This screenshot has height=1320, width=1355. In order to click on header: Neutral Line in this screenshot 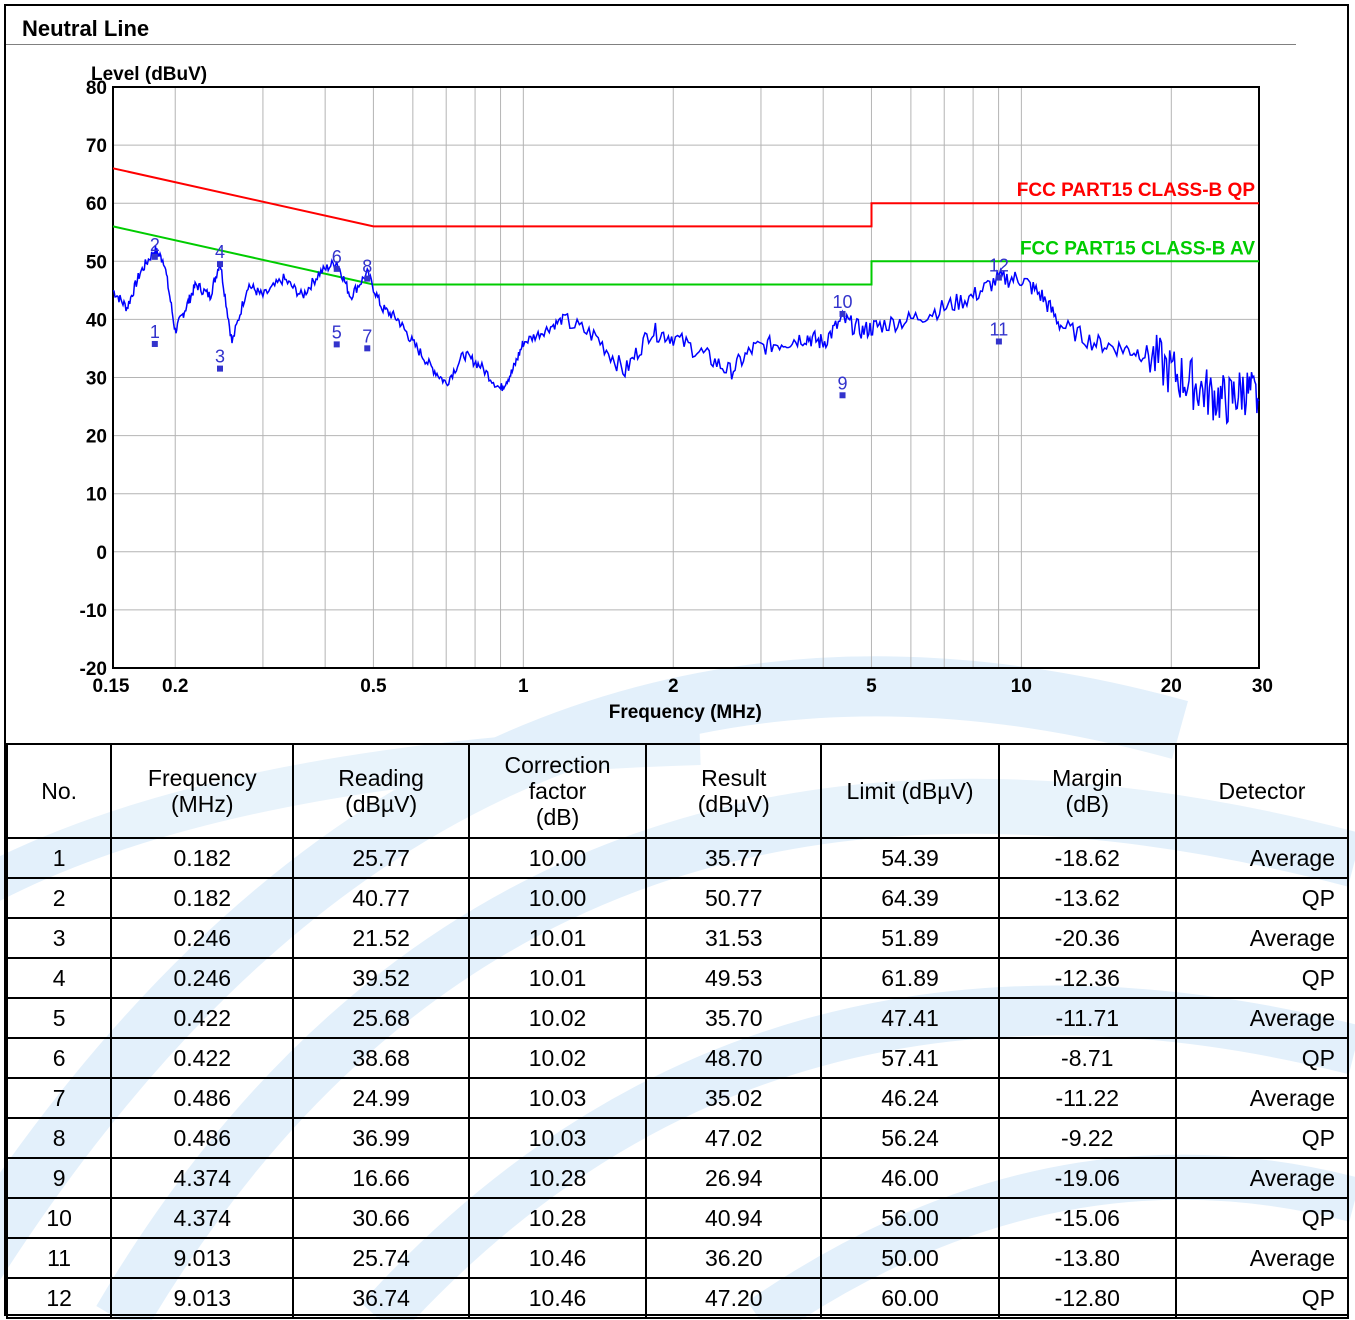, I will do `click(676, 25)`.